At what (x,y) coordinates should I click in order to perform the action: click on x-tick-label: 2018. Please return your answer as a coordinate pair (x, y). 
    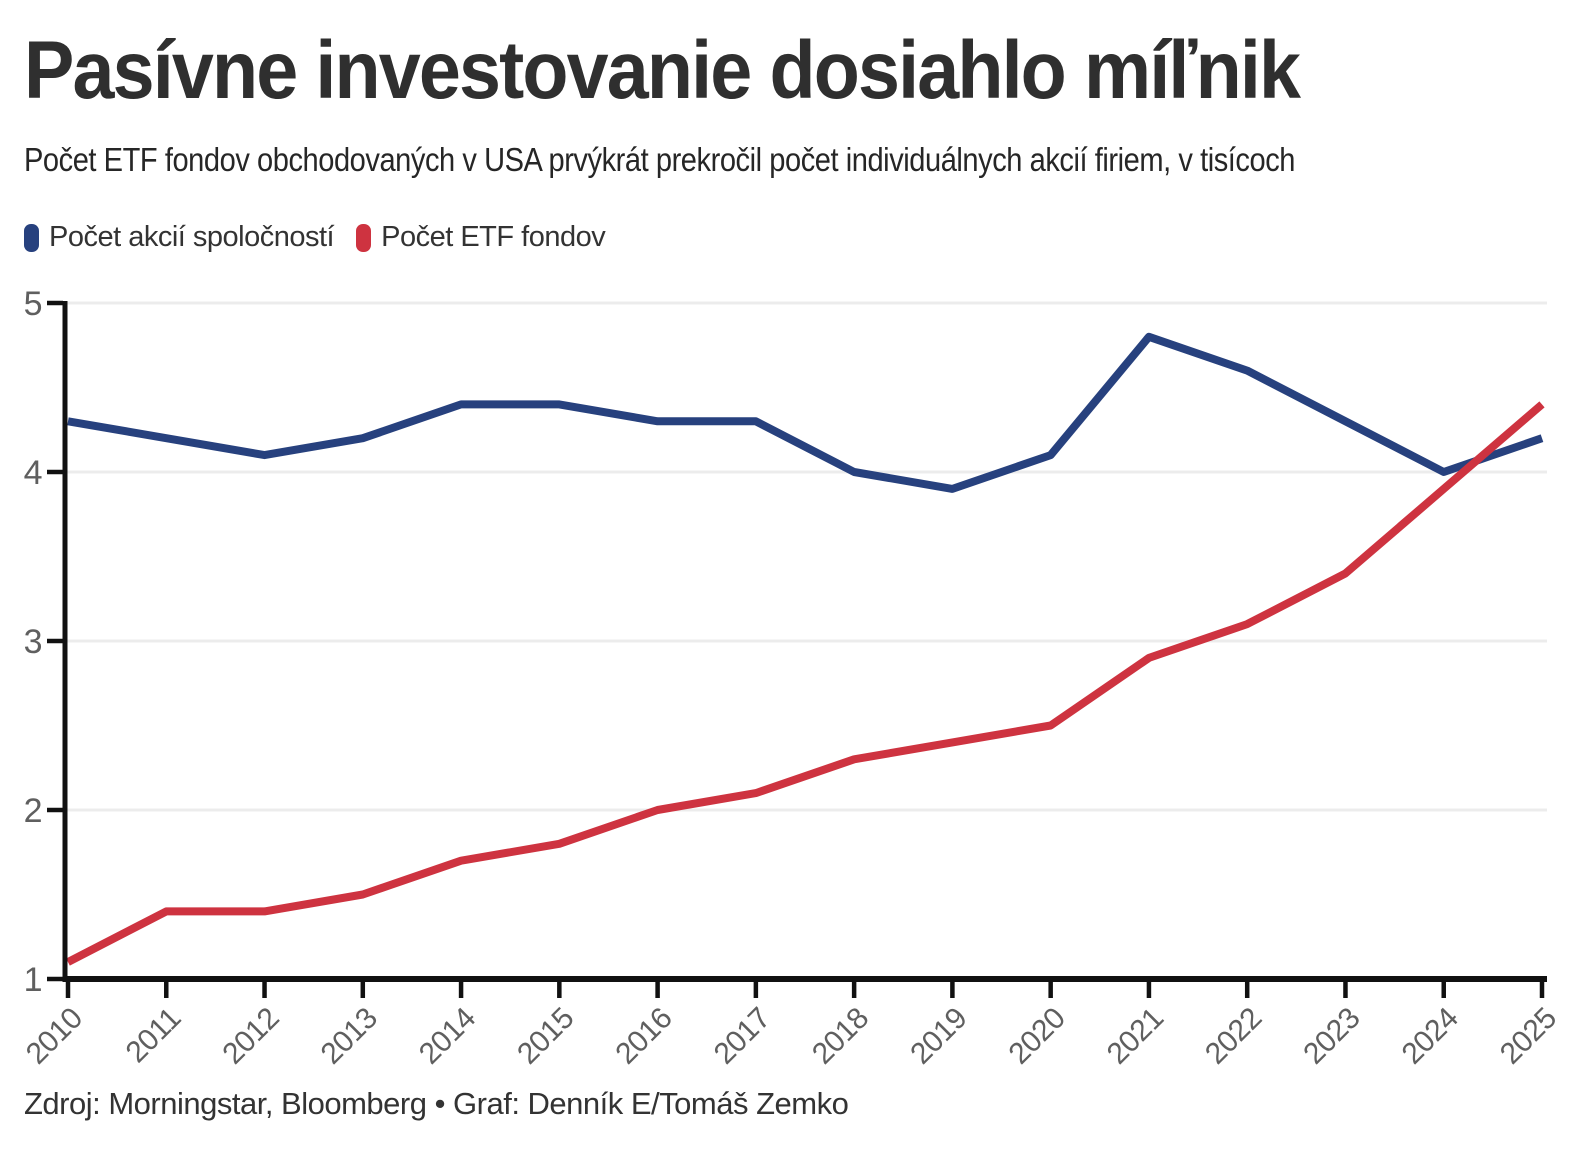
    Looking at the image, I should click on (840, 1036).